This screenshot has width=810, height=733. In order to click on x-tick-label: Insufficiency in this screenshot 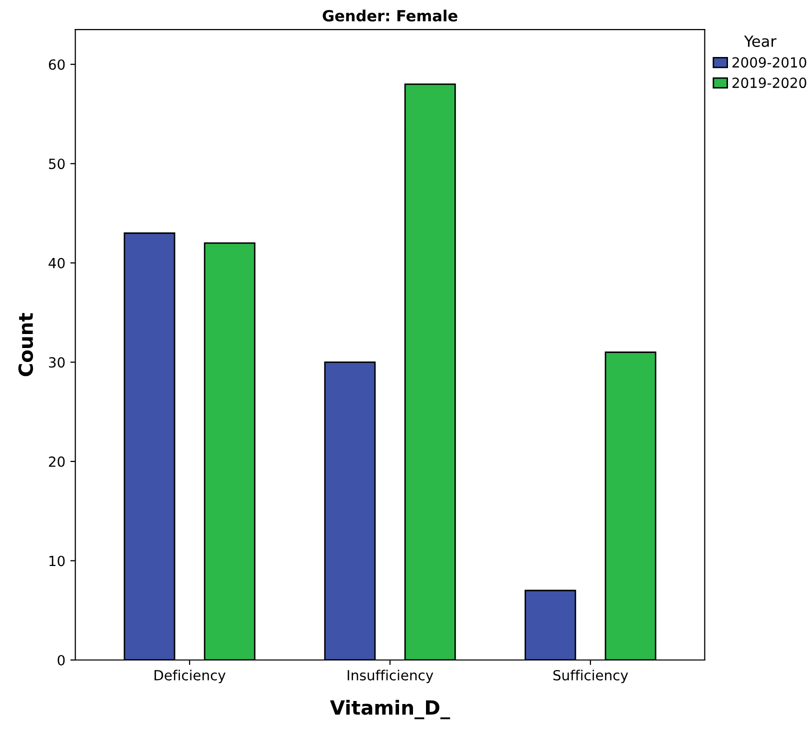, I will do `click(391, 677)`.